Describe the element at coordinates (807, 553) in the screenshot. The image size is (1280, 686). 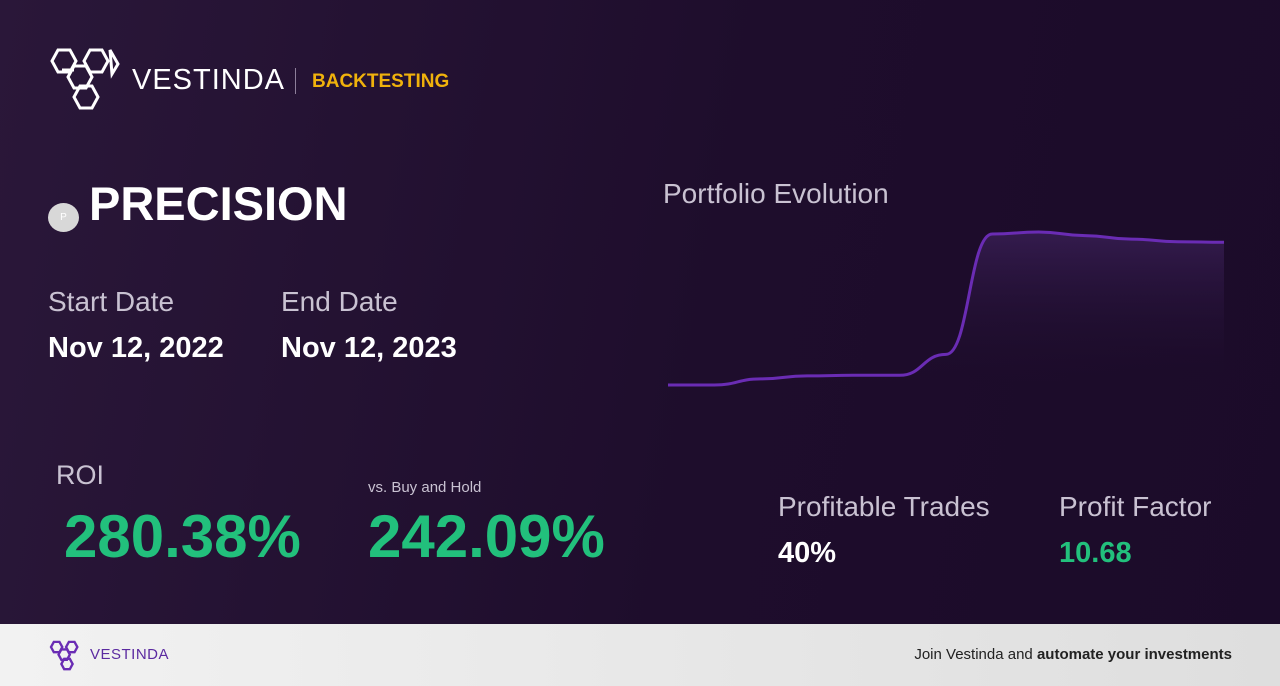
I see `profitable-value: 40%` at that location.